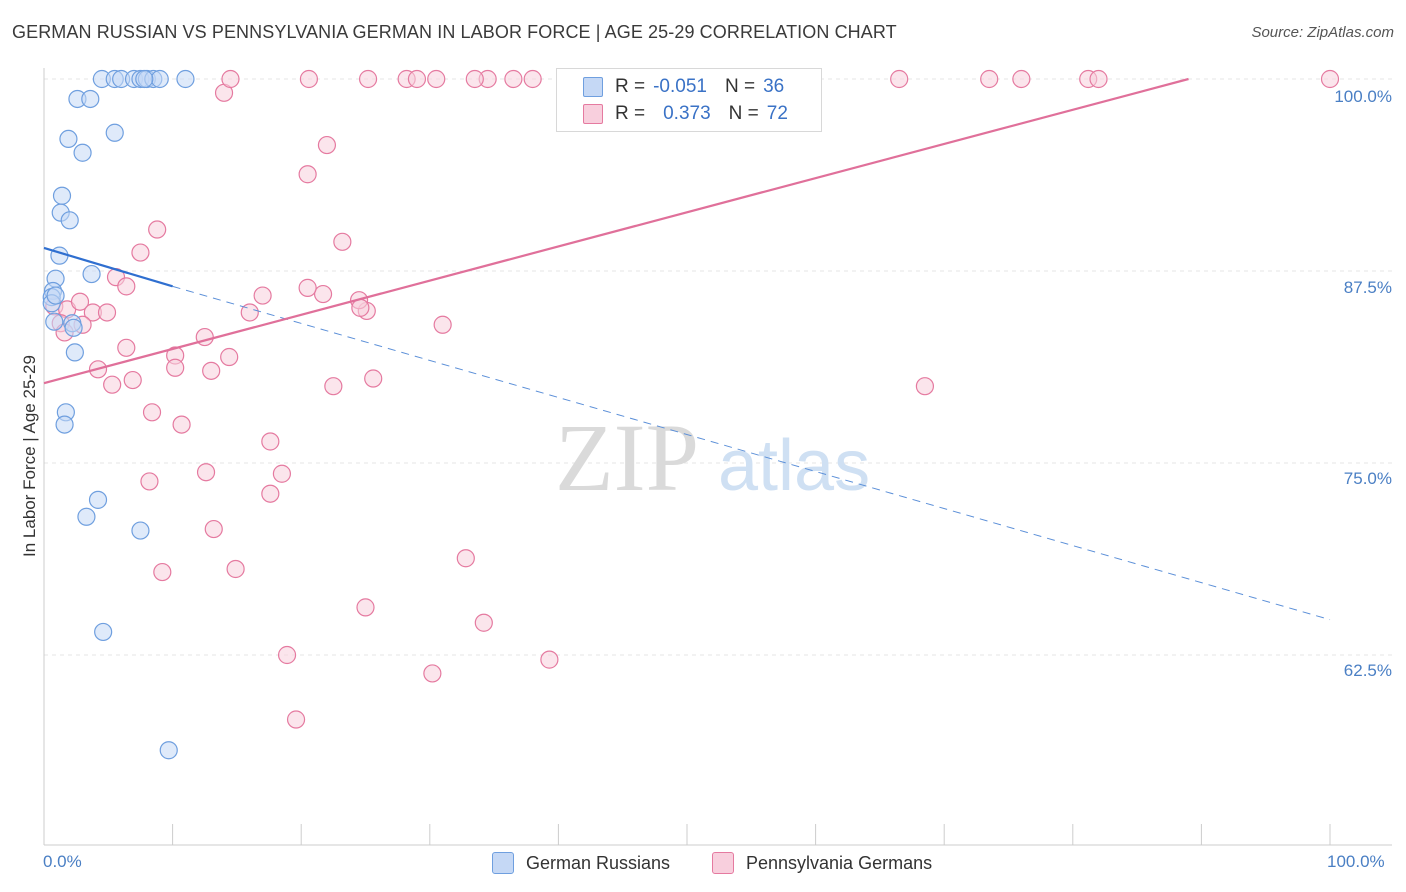 The height and width of the screenshot is (892, 1406). Describe the element at coordinates (630, 113) in the screenshot. I see `legend-r-label: R =` at that location.